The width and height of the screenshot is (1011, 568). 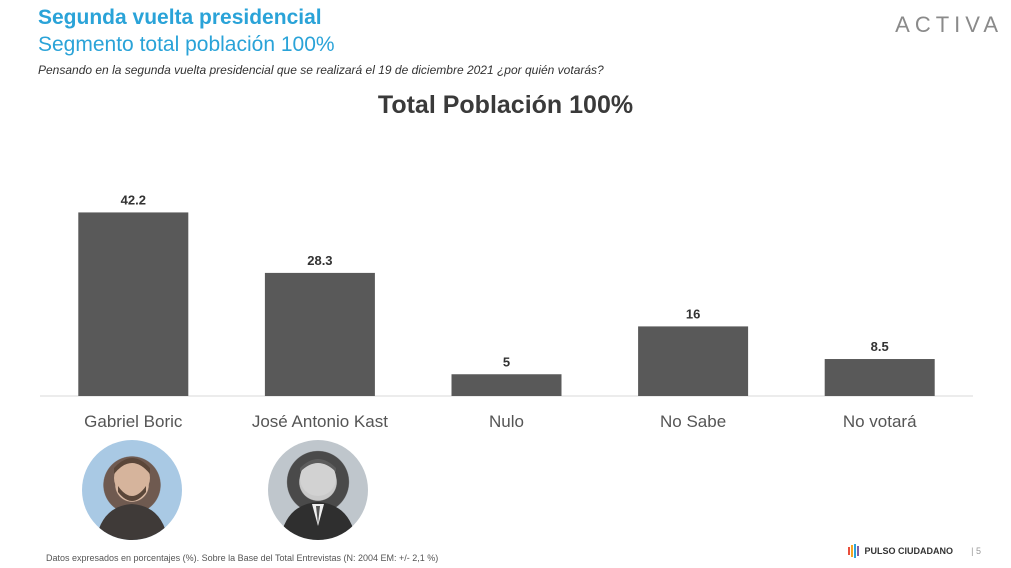 I want to click on data-label-1: 28.3, so click(x=319, y=260).